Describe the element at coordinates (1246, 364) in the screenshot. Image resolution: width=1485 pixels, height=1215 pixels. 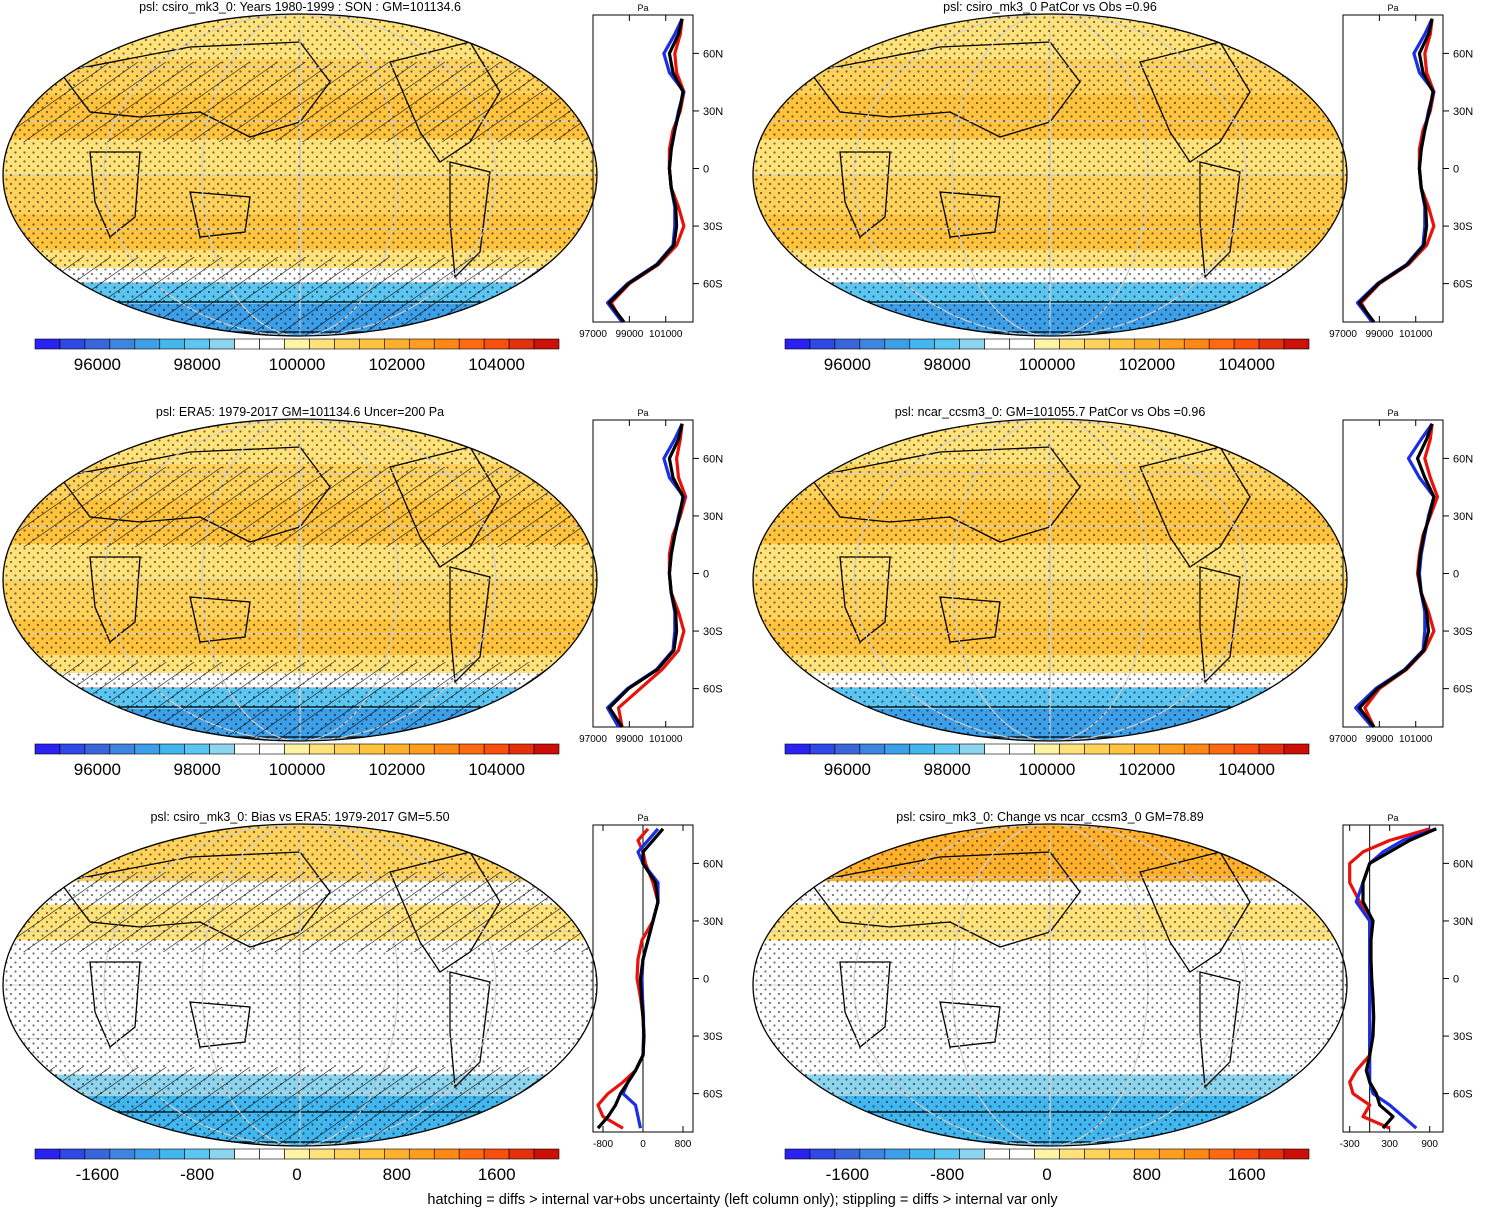
I see `colorbar-tick-label: 104000` at that location.